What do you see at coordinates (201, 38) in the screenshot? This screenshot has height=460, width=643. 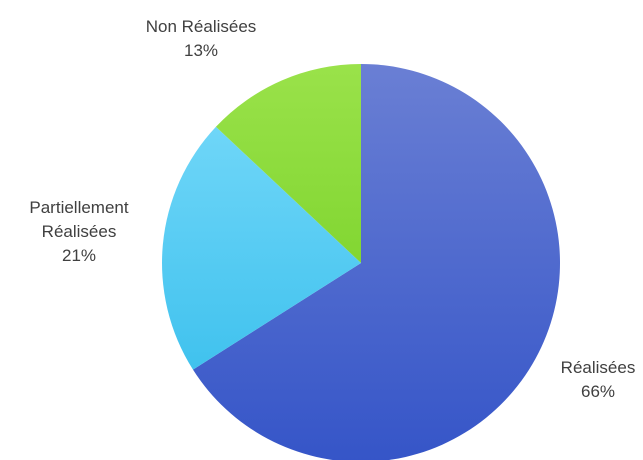 I see `data-label-non-realisees: Non Réalisées 13%` at bounding box center [201, 38].